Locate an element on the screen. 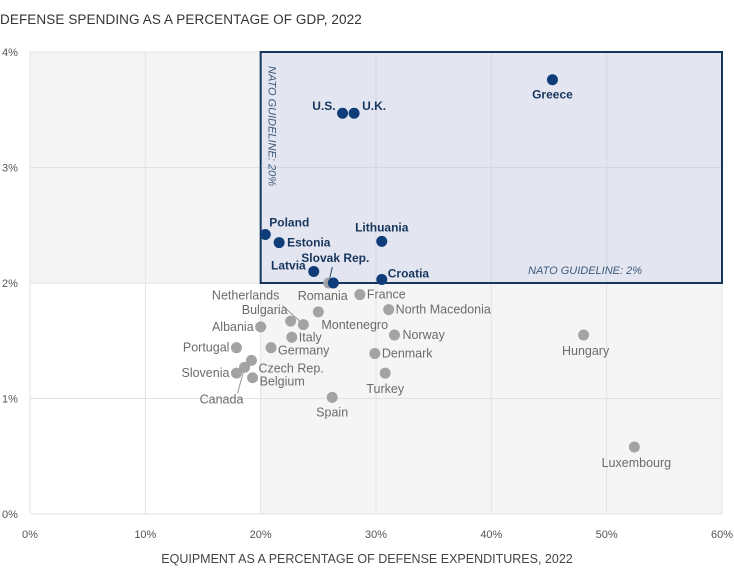 This screenshot has height=574, width=734. y-tick-label: 2% is located at coordinates (10, 284).